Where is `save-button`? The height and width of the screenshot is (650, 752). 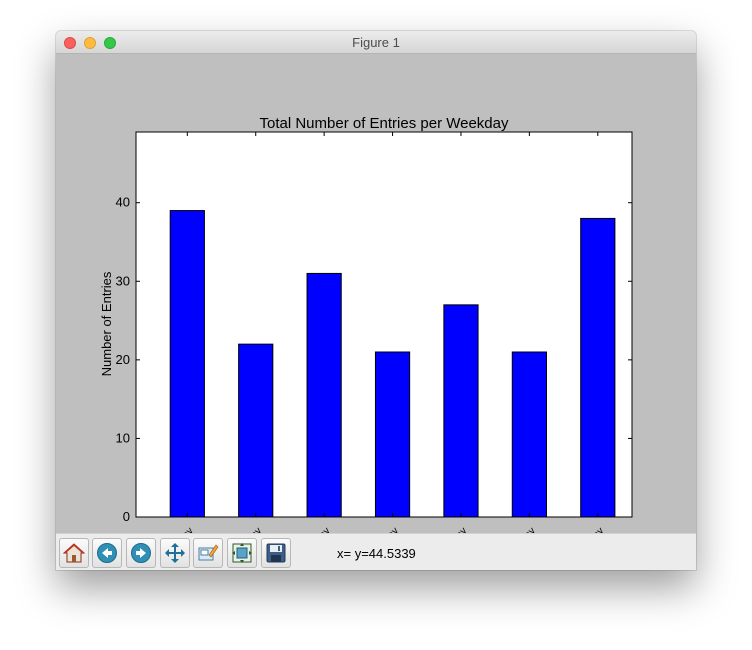 save-button is located at coordinates (276, 553).